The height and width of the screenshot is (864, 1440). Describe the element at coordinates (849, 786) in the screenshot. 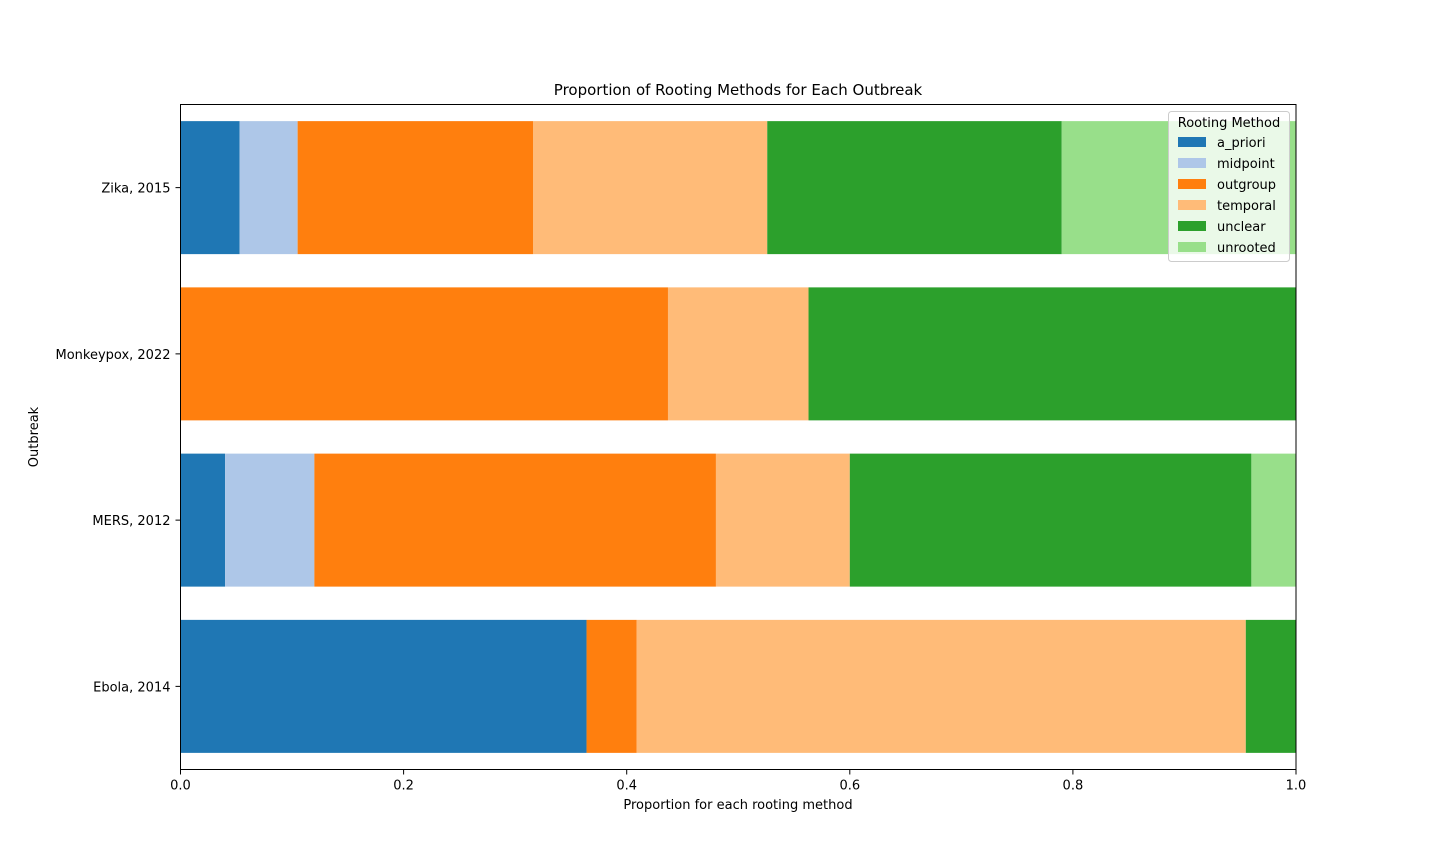

I see `x-tick-label: 0.6` at that location.